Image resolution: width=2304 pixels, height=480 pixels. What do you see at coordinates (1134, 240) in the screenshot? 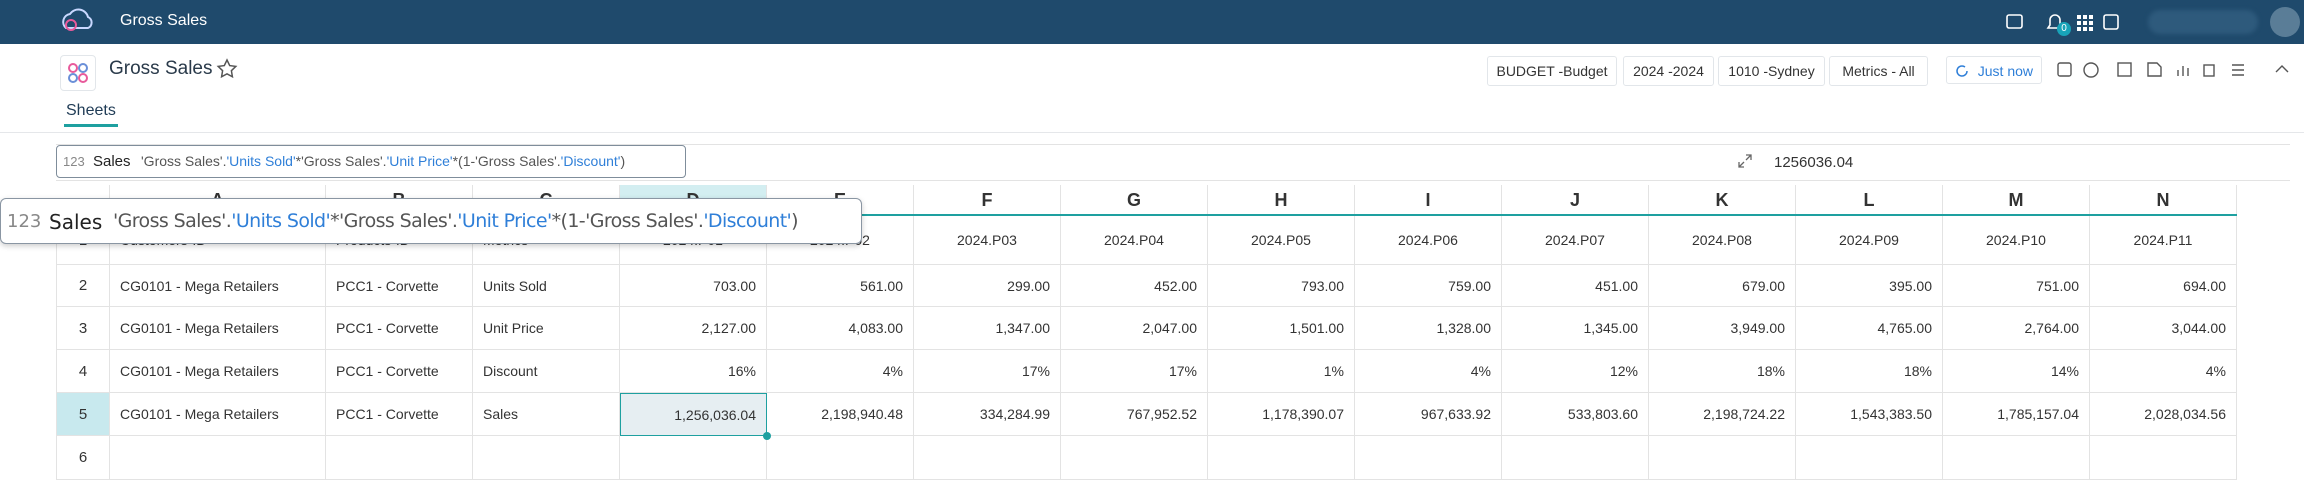
I see `cell: 2024.P04` at bounding box center [1134, 240].